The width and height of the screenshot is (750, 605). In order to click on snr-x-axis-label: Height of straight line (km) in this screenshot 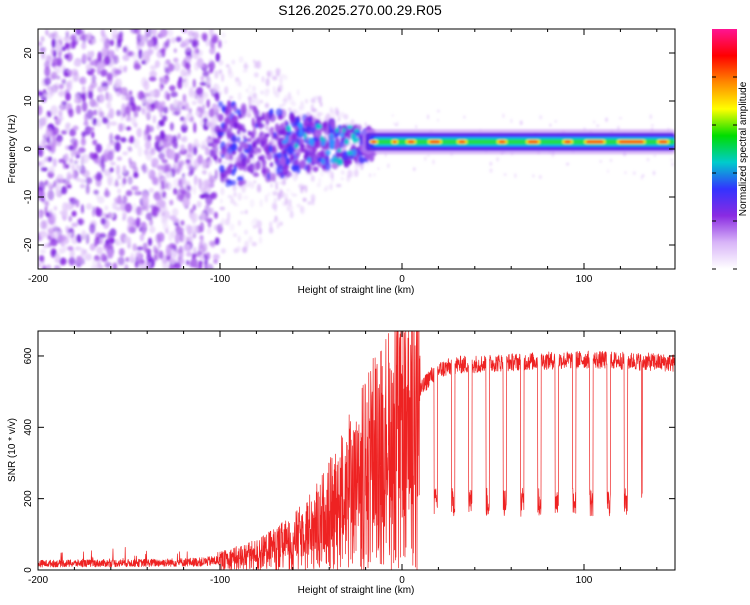, I will do `click(356, 590)`.